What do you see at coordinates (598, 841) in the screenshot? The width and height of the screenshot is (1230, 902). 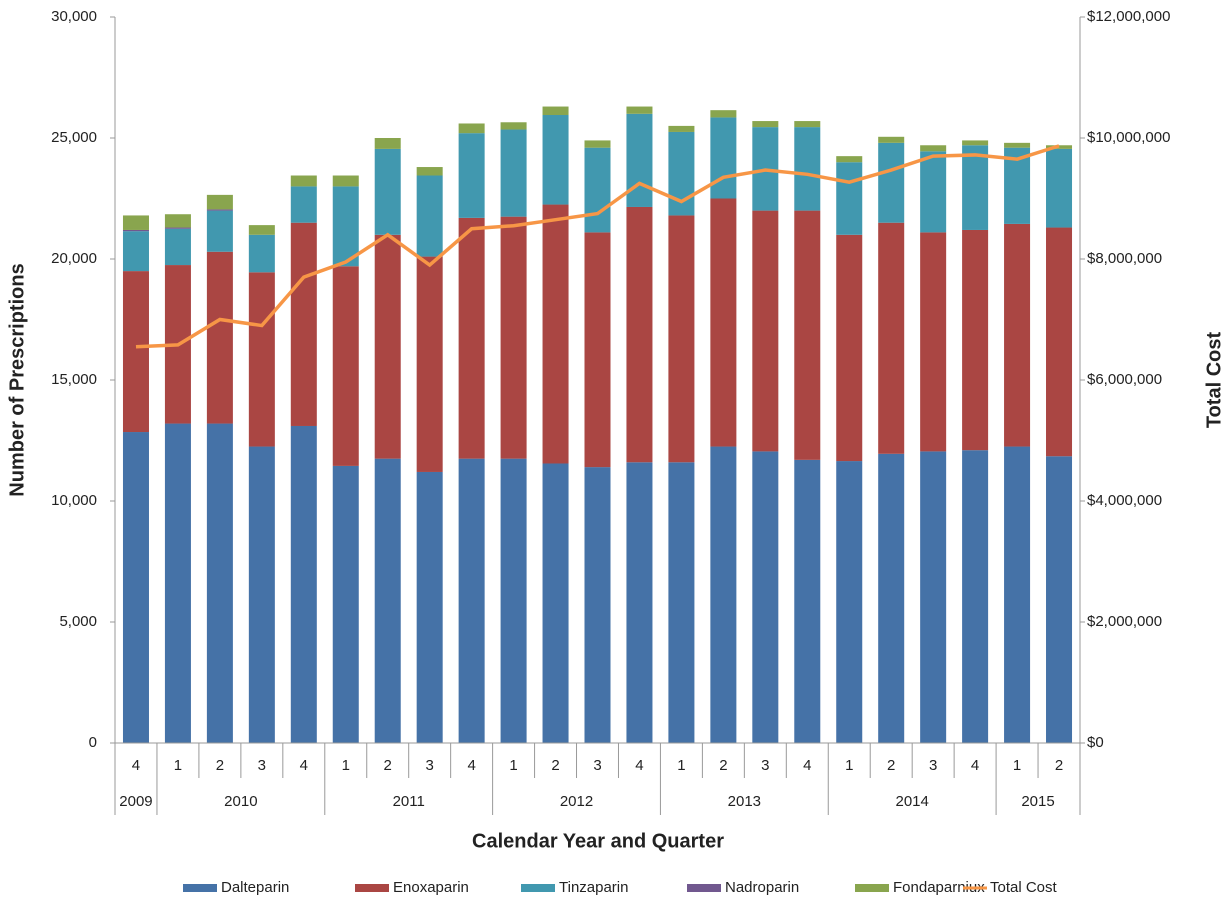 I see `x-axis-title: Calendar Year and Quarter` at bounding box center [598, 841].